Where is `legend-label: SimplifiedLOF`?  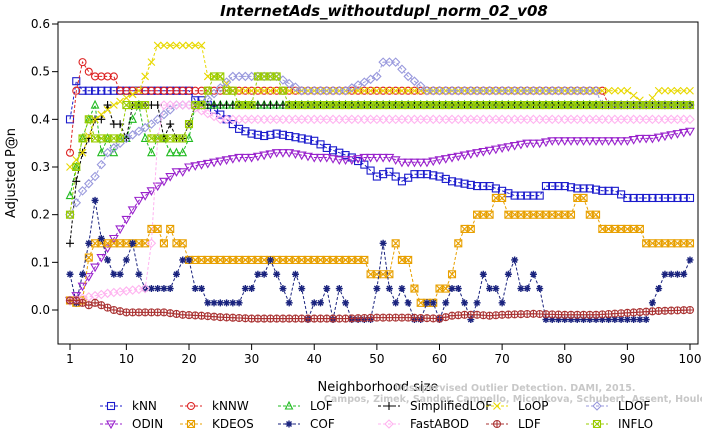
legend-label: SimplifiedLOF is located at coordinates (451, 406).